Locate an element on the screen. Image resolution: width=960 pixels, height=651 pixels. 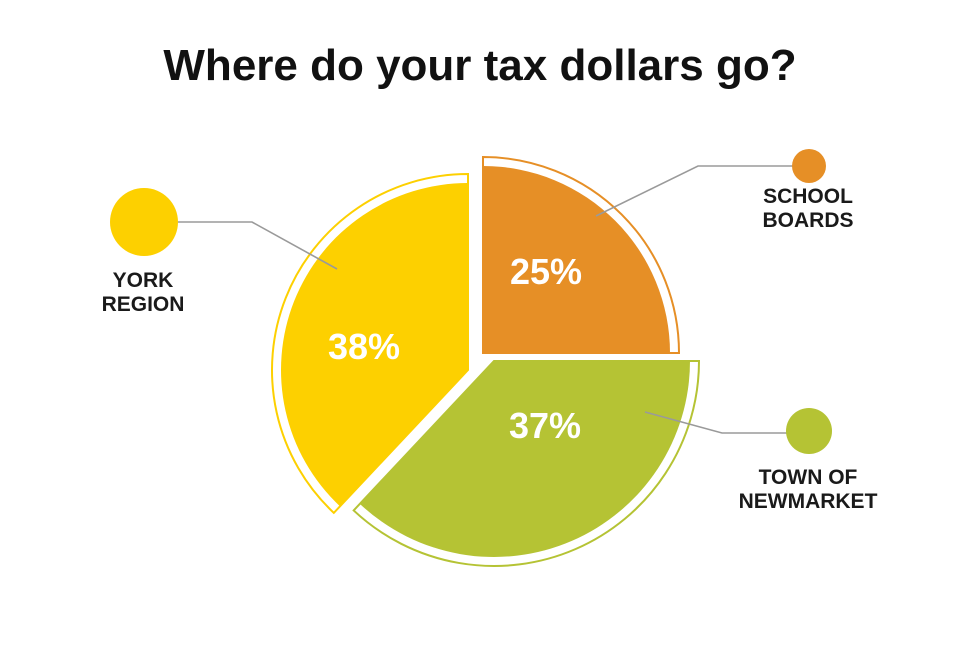
pie-value-label-town-of-newmarket: 37% is located at coordinates (545, 425).